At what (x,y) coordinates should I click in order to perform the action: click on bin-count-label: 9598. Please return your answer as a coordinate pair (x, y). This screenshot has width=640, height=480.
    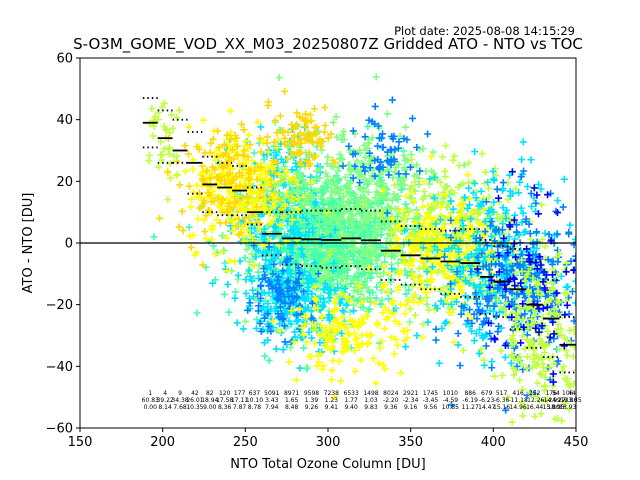
    Looking at the image, I should click on (311, 393).